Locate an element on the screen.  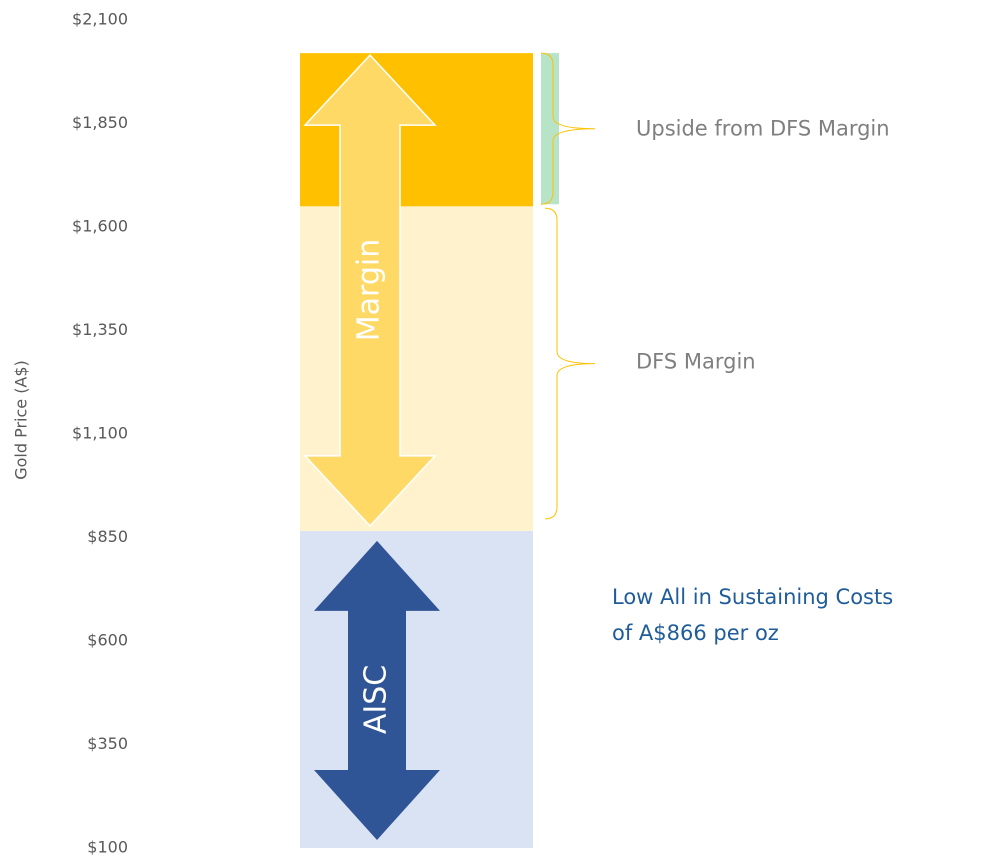
y-tick-label: $600 is located at coordinates (107, 640).